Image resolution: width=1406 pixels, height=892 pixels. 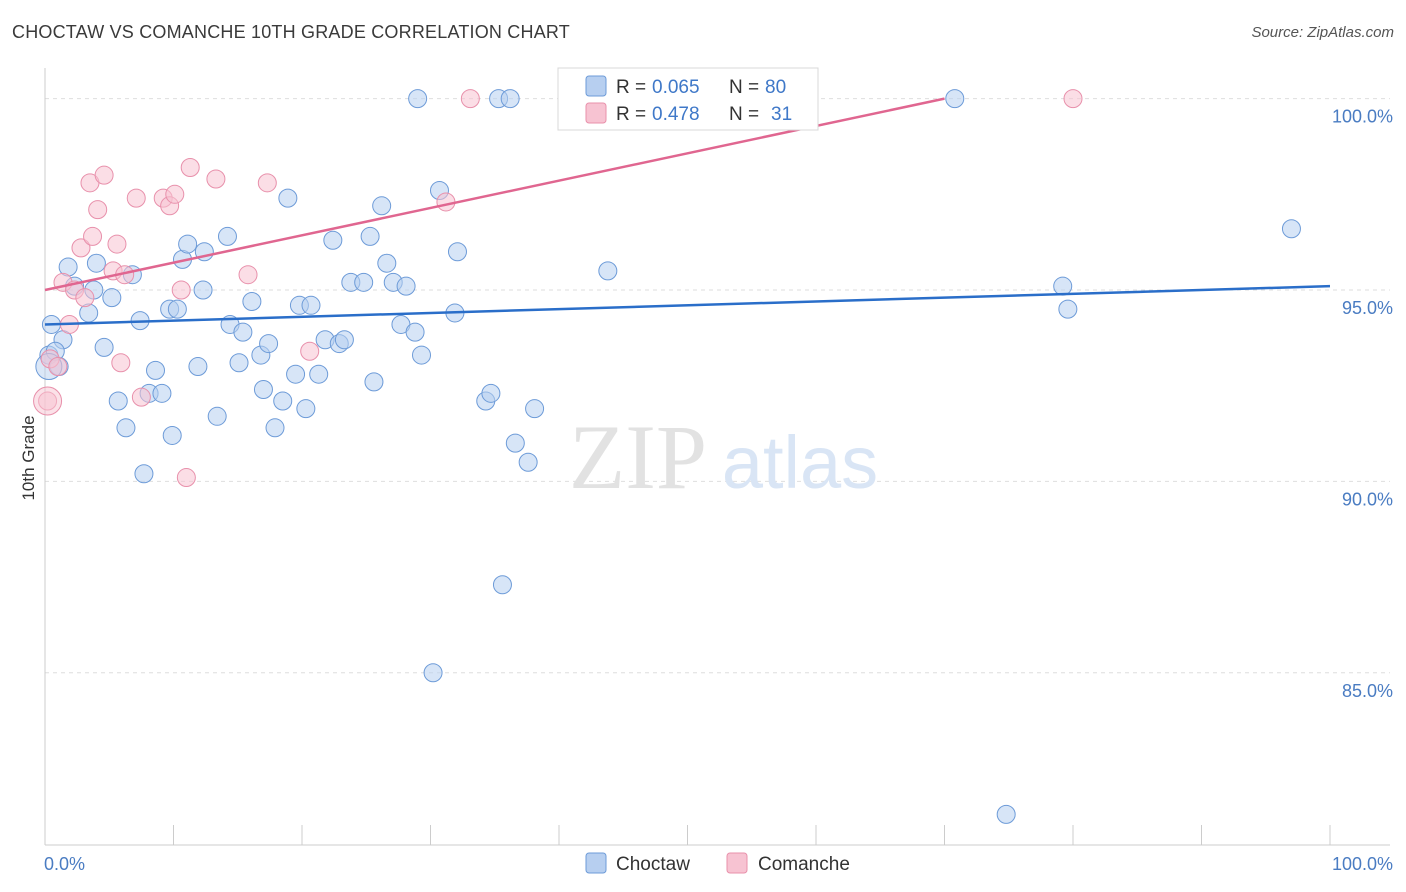 What do you see at coordinates (1367, 308) in the screenshot?
I see `y-tick-label-2: 95.0%` at bounding box center [1367, 308].